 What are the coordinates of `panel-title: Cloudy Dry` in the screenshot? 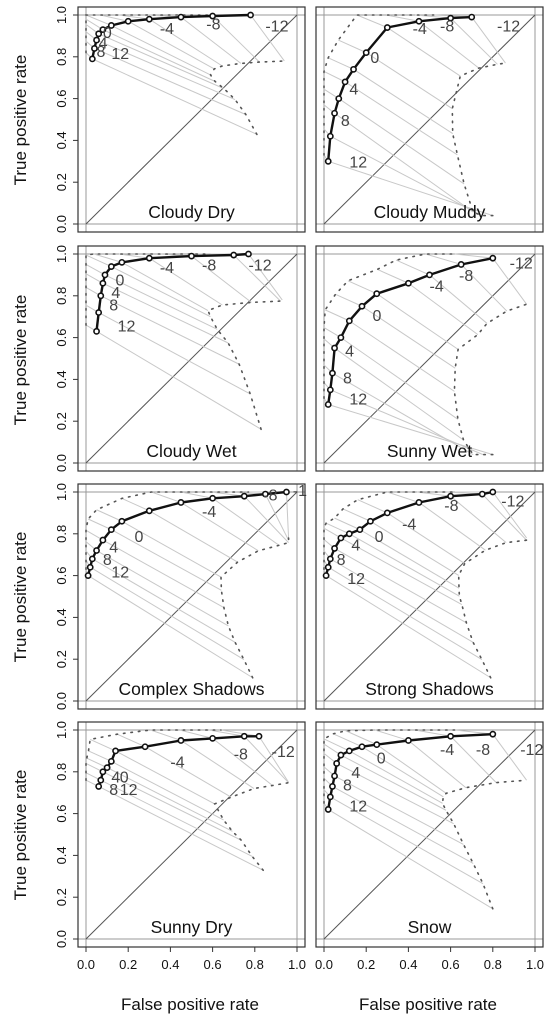 It's located at (191, 212).